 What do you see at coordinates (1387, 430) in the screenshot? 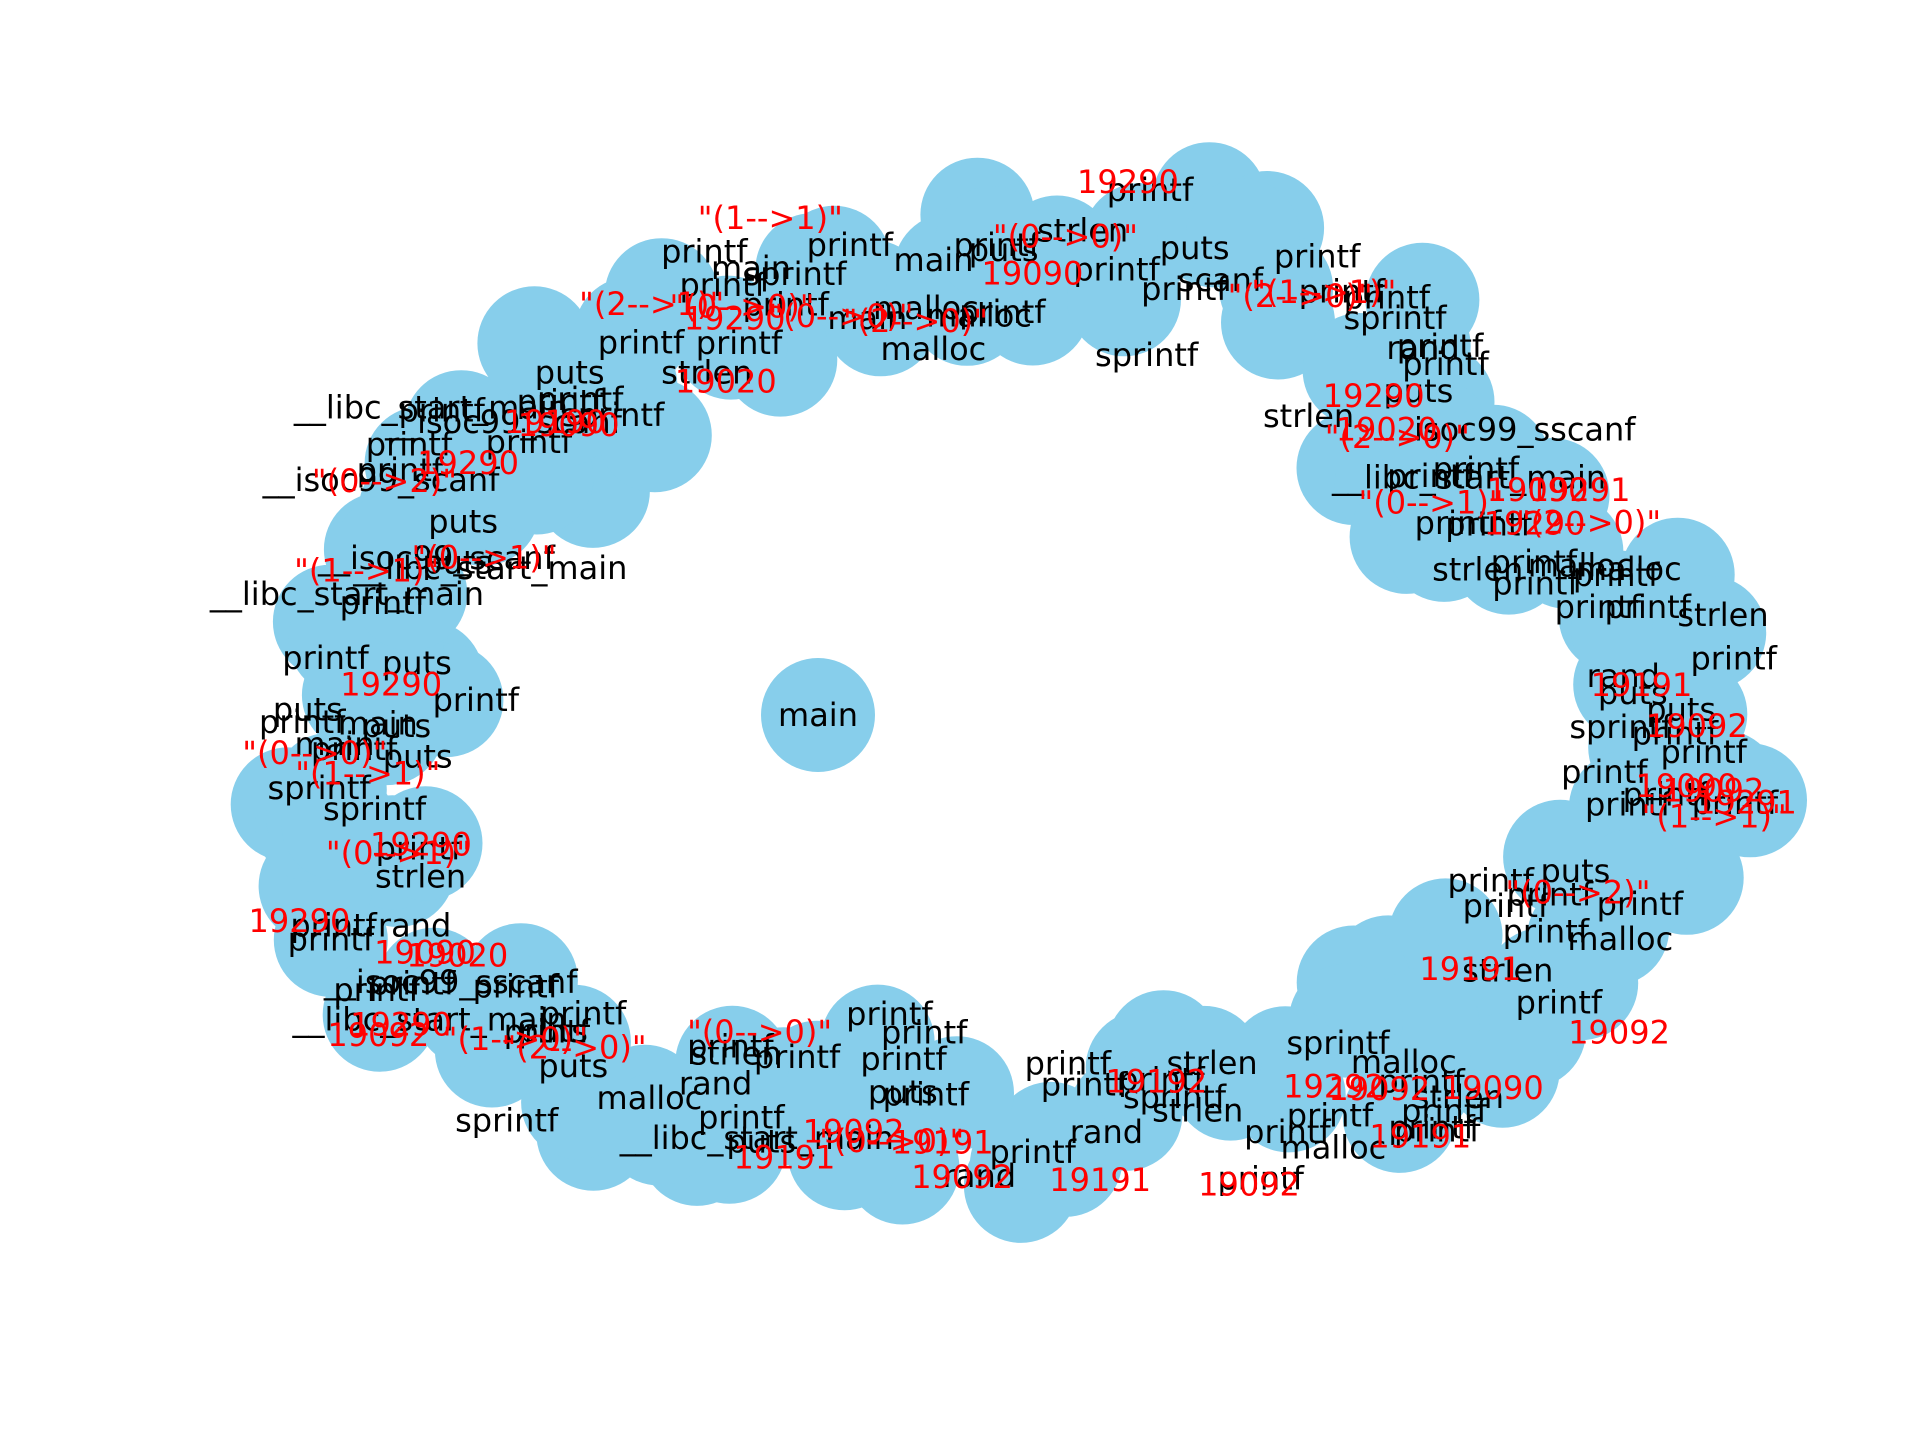
I see `edge-label: 19020` at bounding box center [1387, 430].